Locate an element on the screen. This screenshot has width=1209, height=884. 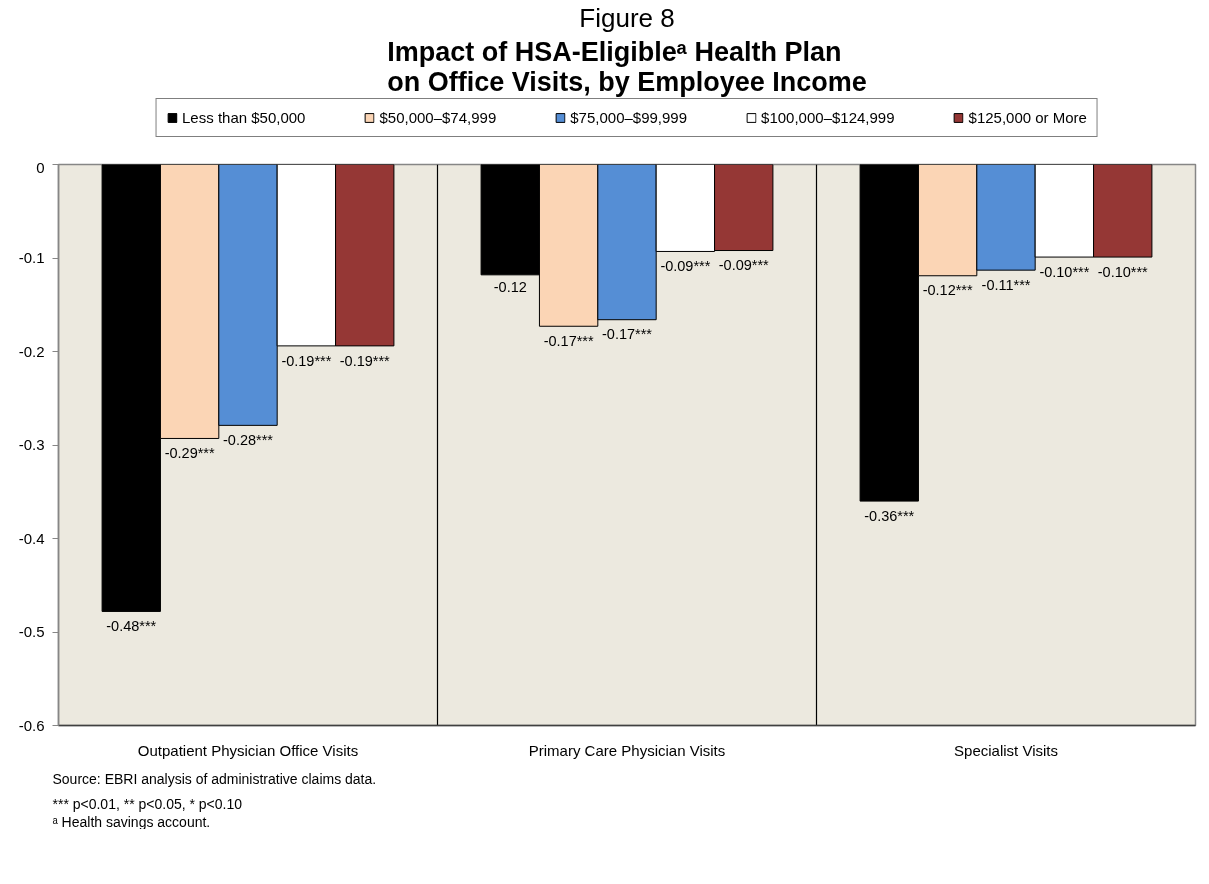
x-tick-label: Specialist Visits is located at coordinates (1006, 750).